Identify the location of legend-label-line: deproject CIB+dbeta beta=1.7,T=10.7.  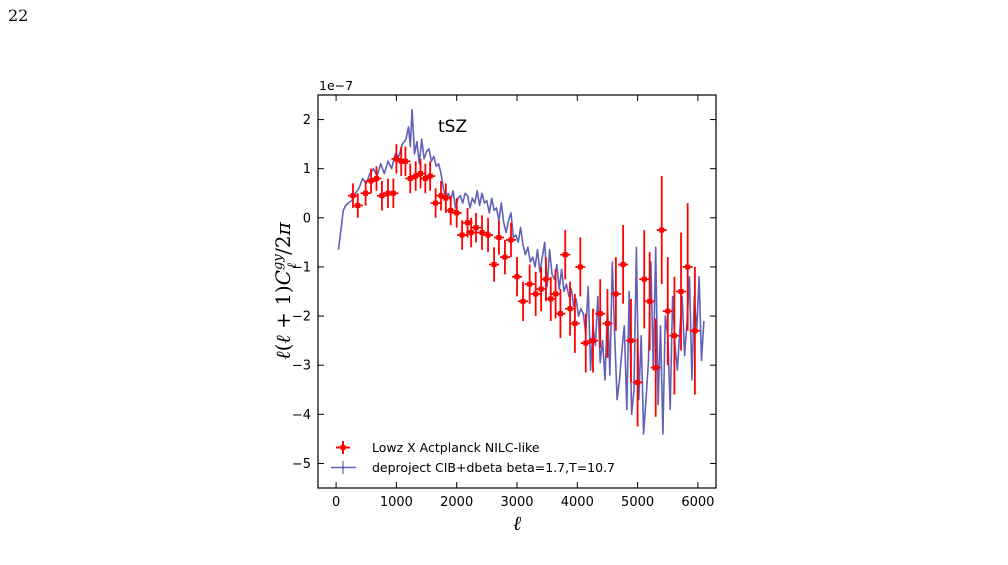
(493, 467).